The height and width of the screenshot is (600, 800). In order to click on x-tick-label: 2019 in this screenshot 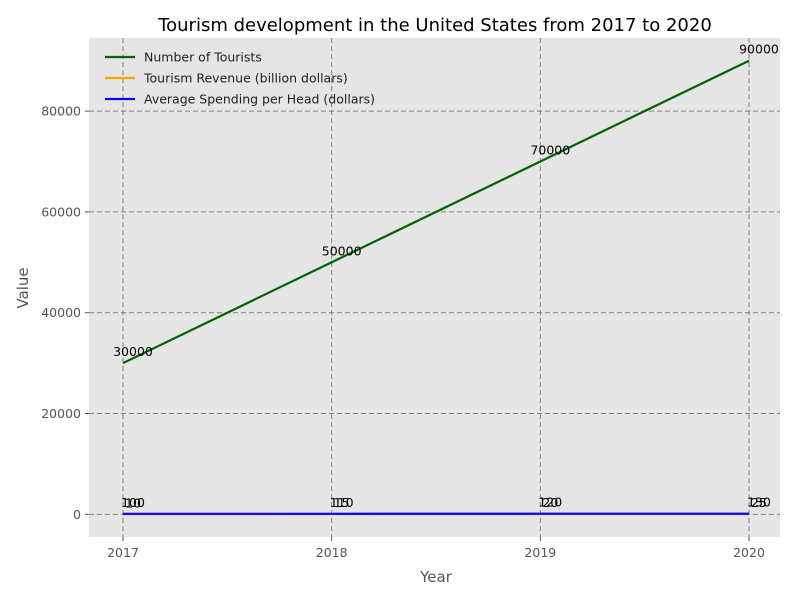, I will do `click(540, 552)`.